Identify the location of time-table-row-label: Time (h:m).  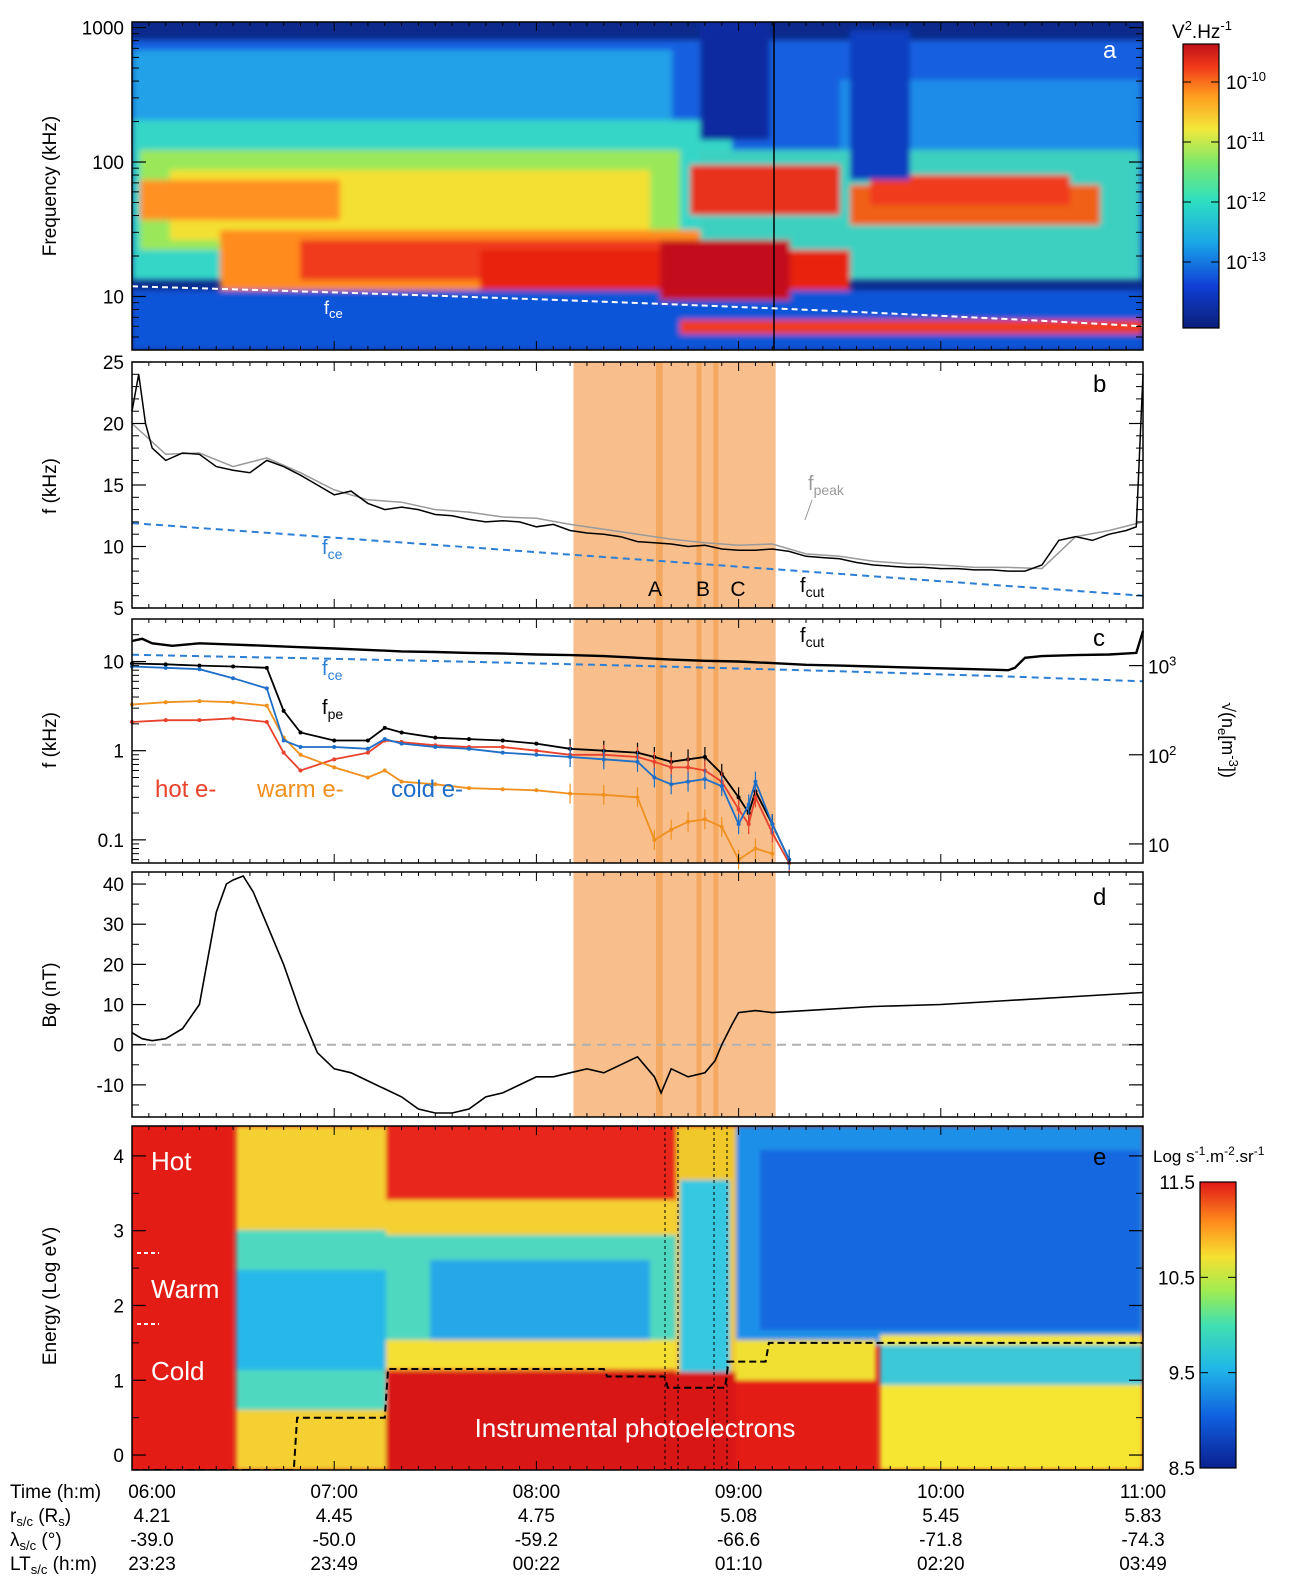
(55, 1492).